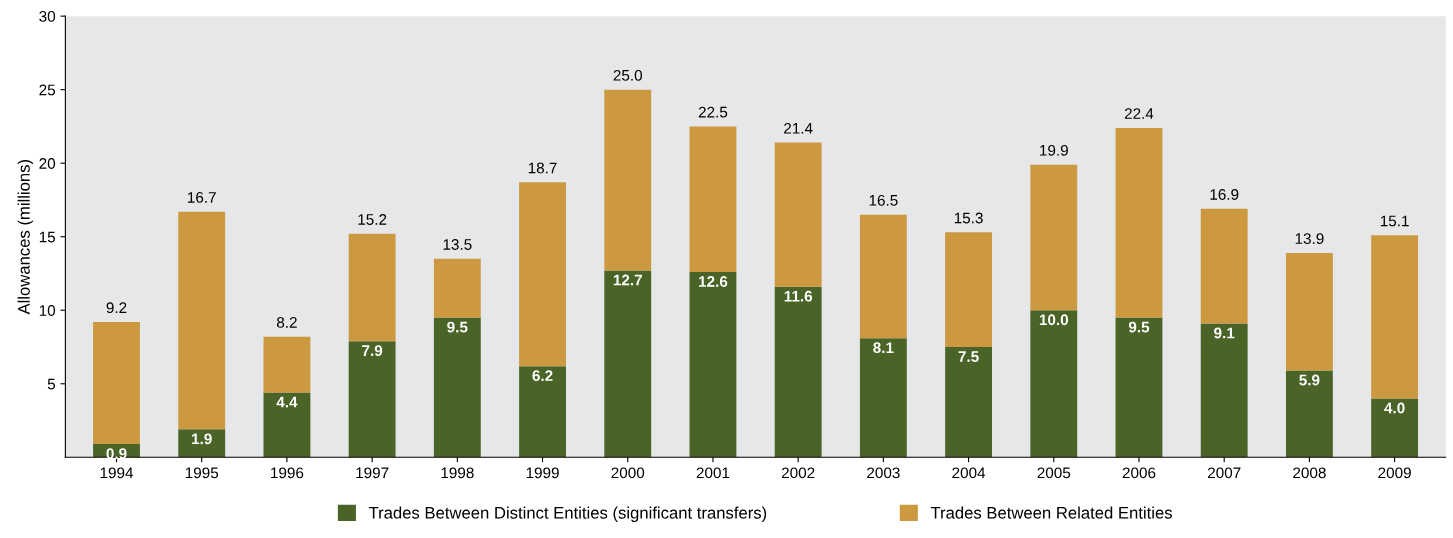  Describe the element at coordinates (1309, 473) in the screenshot. I see `x-tick-label: 2008` at that location.